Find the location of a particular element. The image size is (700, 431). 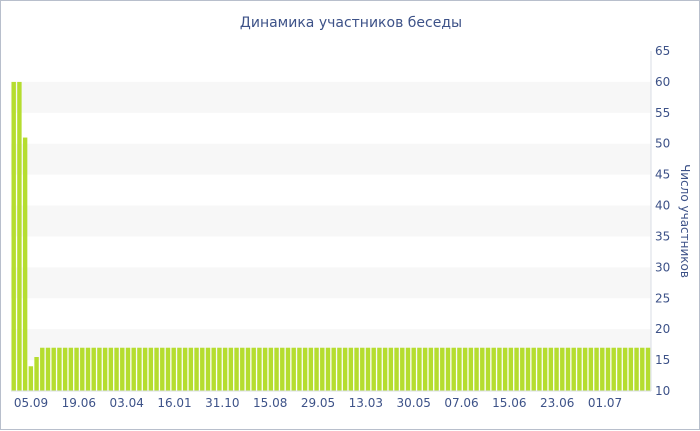

y-tick-label: 35 is located at coordinates (662, 236).